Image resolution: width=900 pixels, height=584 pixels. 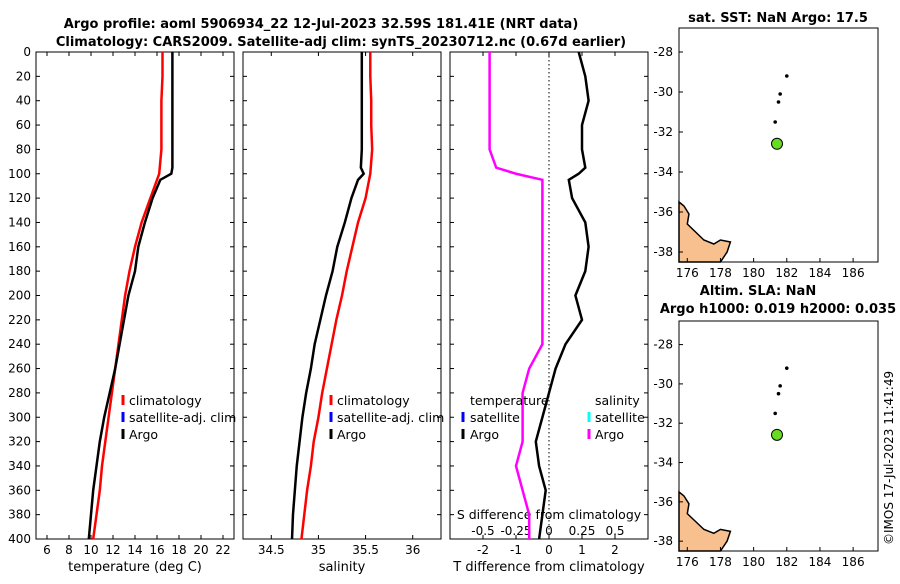 I want to click on x-tick-label: 14, so click(x=134, y=550).